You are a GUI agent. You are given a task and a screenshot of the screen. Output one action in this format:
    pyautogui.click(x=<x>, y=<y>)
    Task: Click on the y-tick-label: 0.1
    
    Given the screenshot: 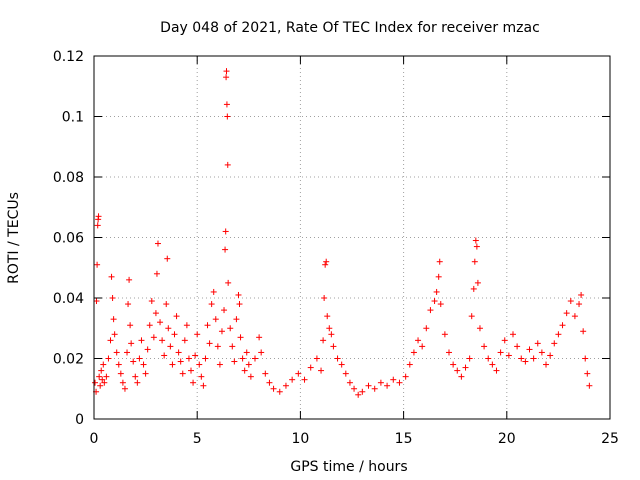 What is the action you would take?
    pyautogui.click(x=73, y=118)
    